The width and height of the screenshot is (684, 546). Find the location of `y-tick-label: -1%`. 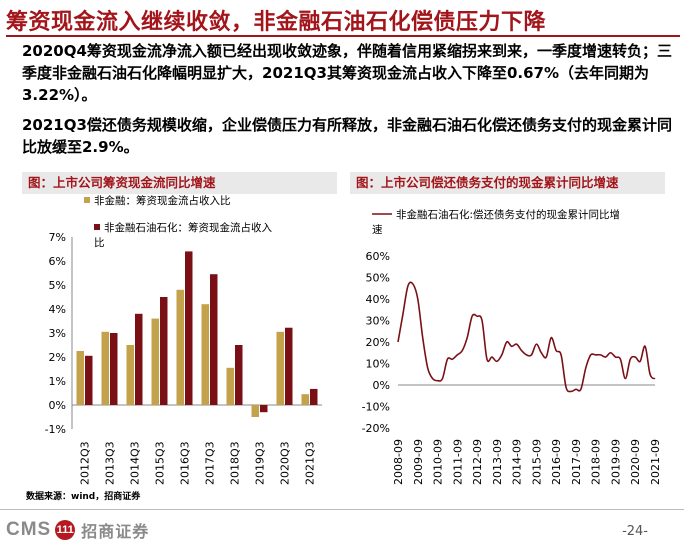

y-tick-label: -1% is located at coordinates (55, 429).